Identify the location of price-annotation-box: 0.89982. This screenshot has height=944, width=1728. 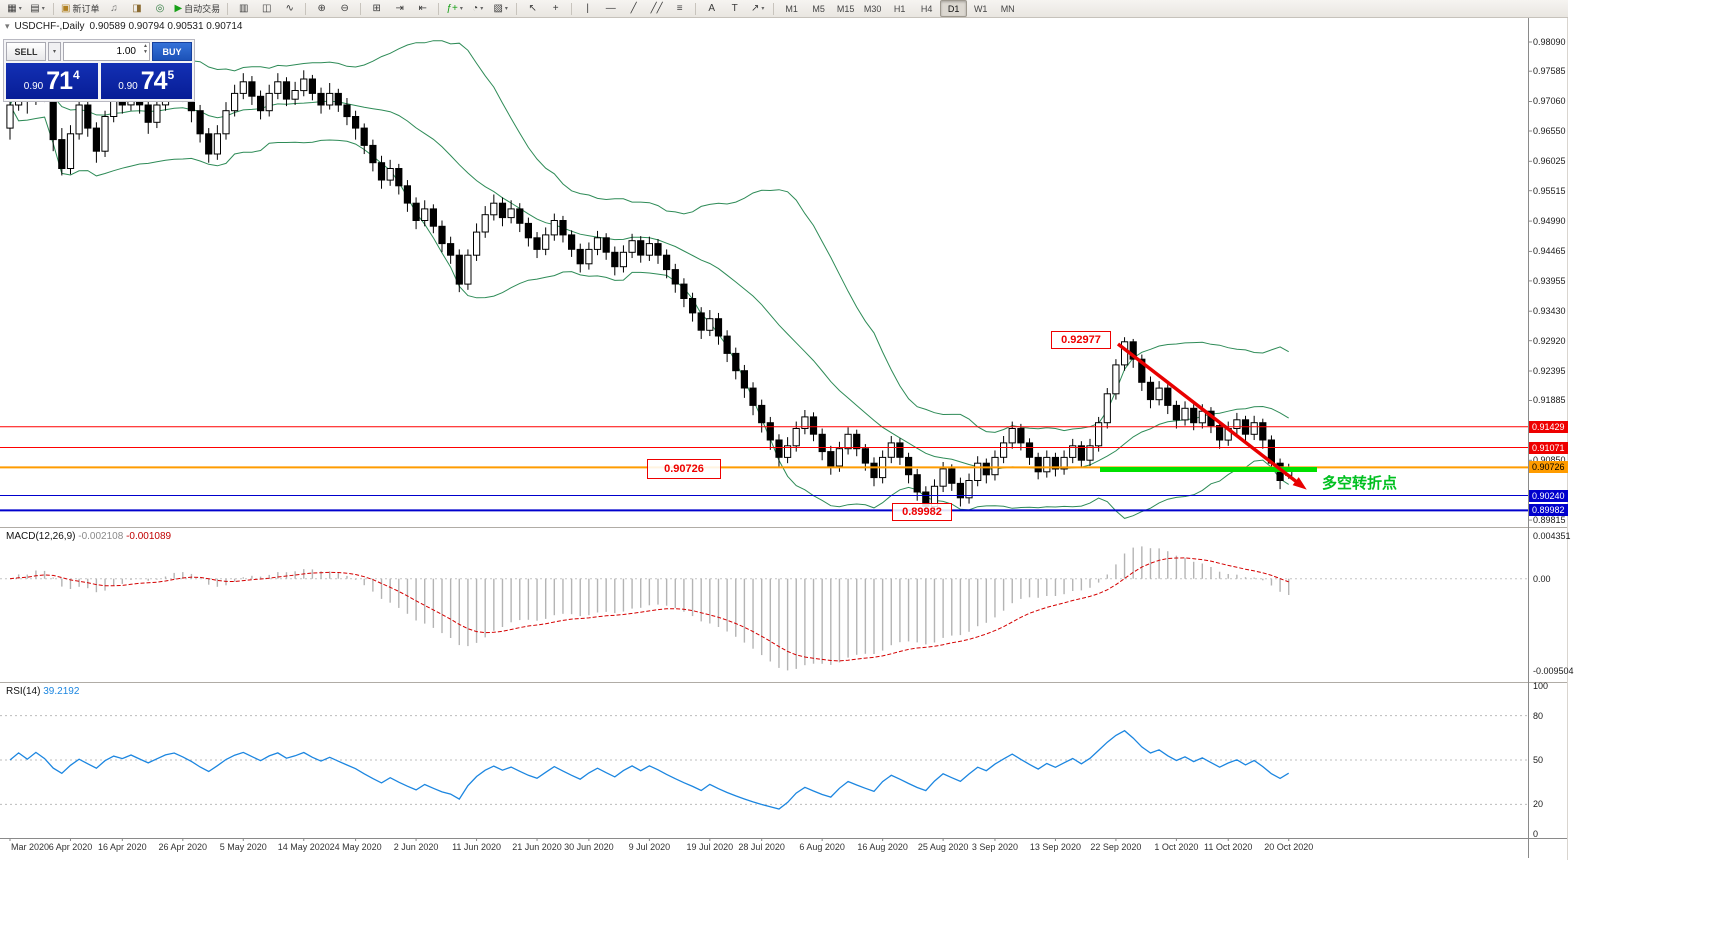
(922, 512).